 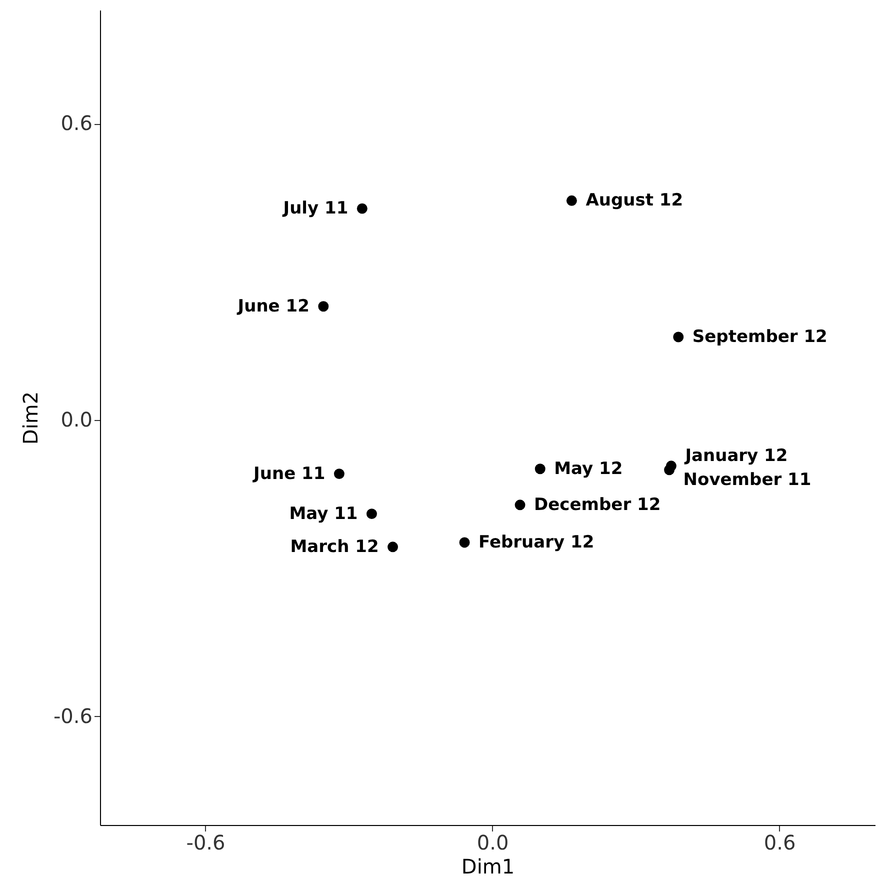 What do you see at coordinates (76, 419) in the screenshot?
I see `y-tick-label: 0.0` at bounding box center [76, 419].